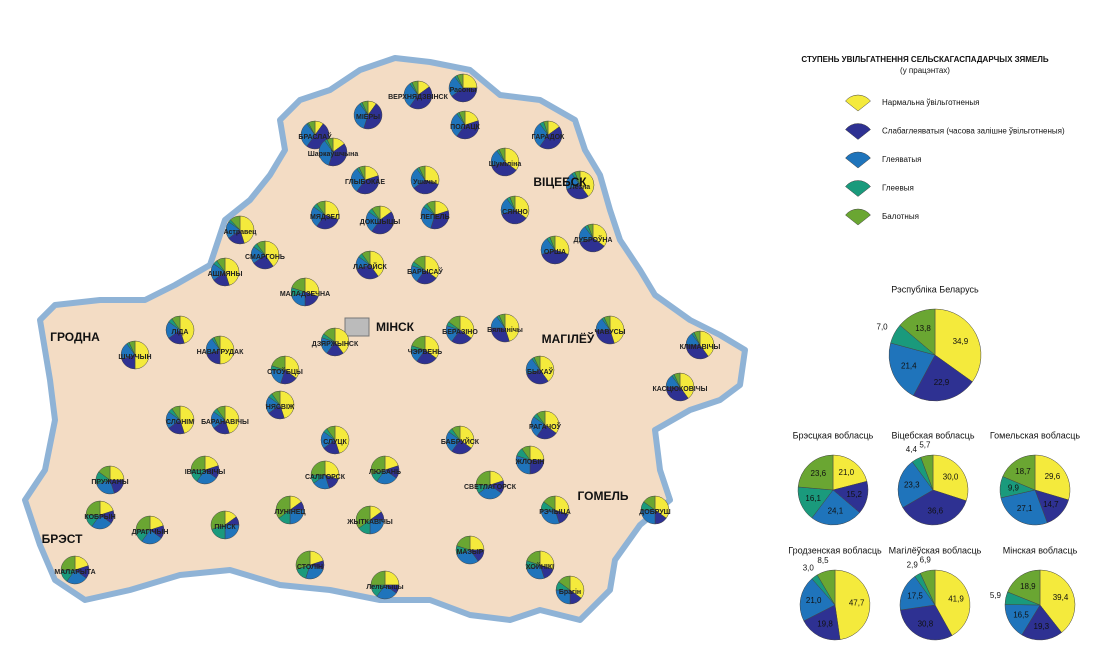 The height and width of the screenshot is (653, 1100). I want to click on district-label: СВЕТЛАГОРСК, so click(490, 487).